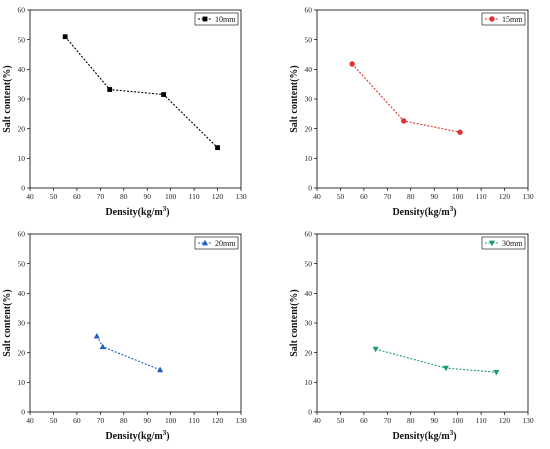 The width and height of the screenshot is (550, 449). Describe the element at coordinates (505, 196) in the screenshot. I see `x-tick-label-2: 120` at that location.